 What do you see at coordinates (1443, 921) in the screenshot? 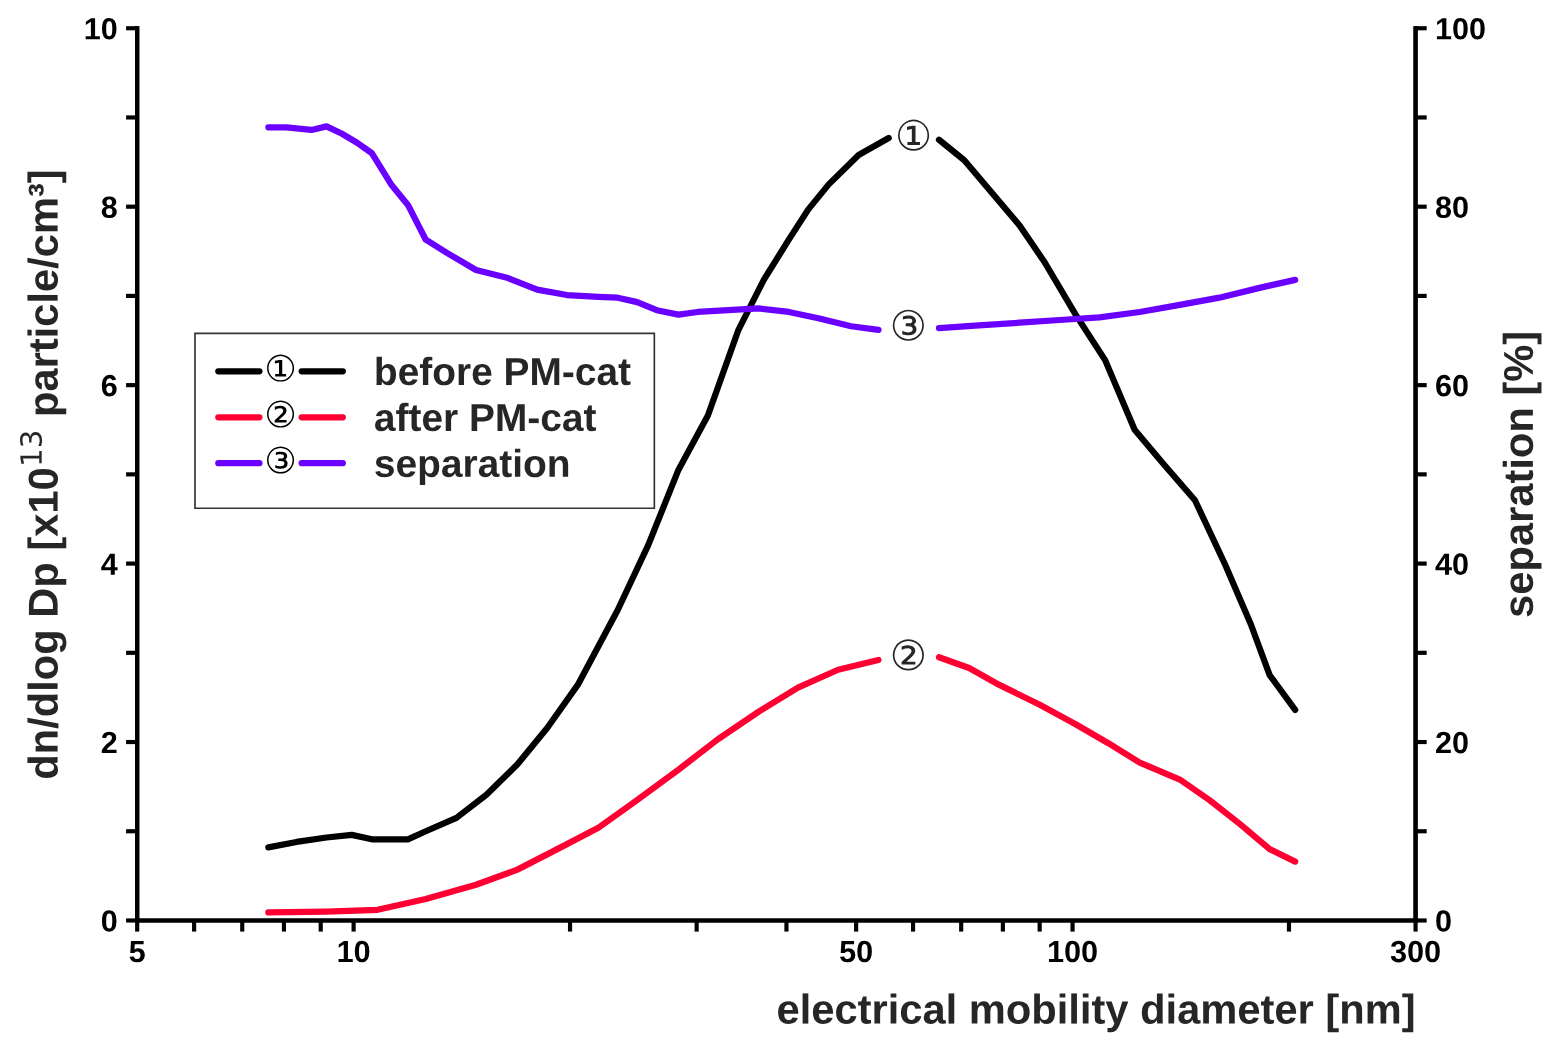
I see `y2-tick-label: 0` at bounding box center [1443, 921].